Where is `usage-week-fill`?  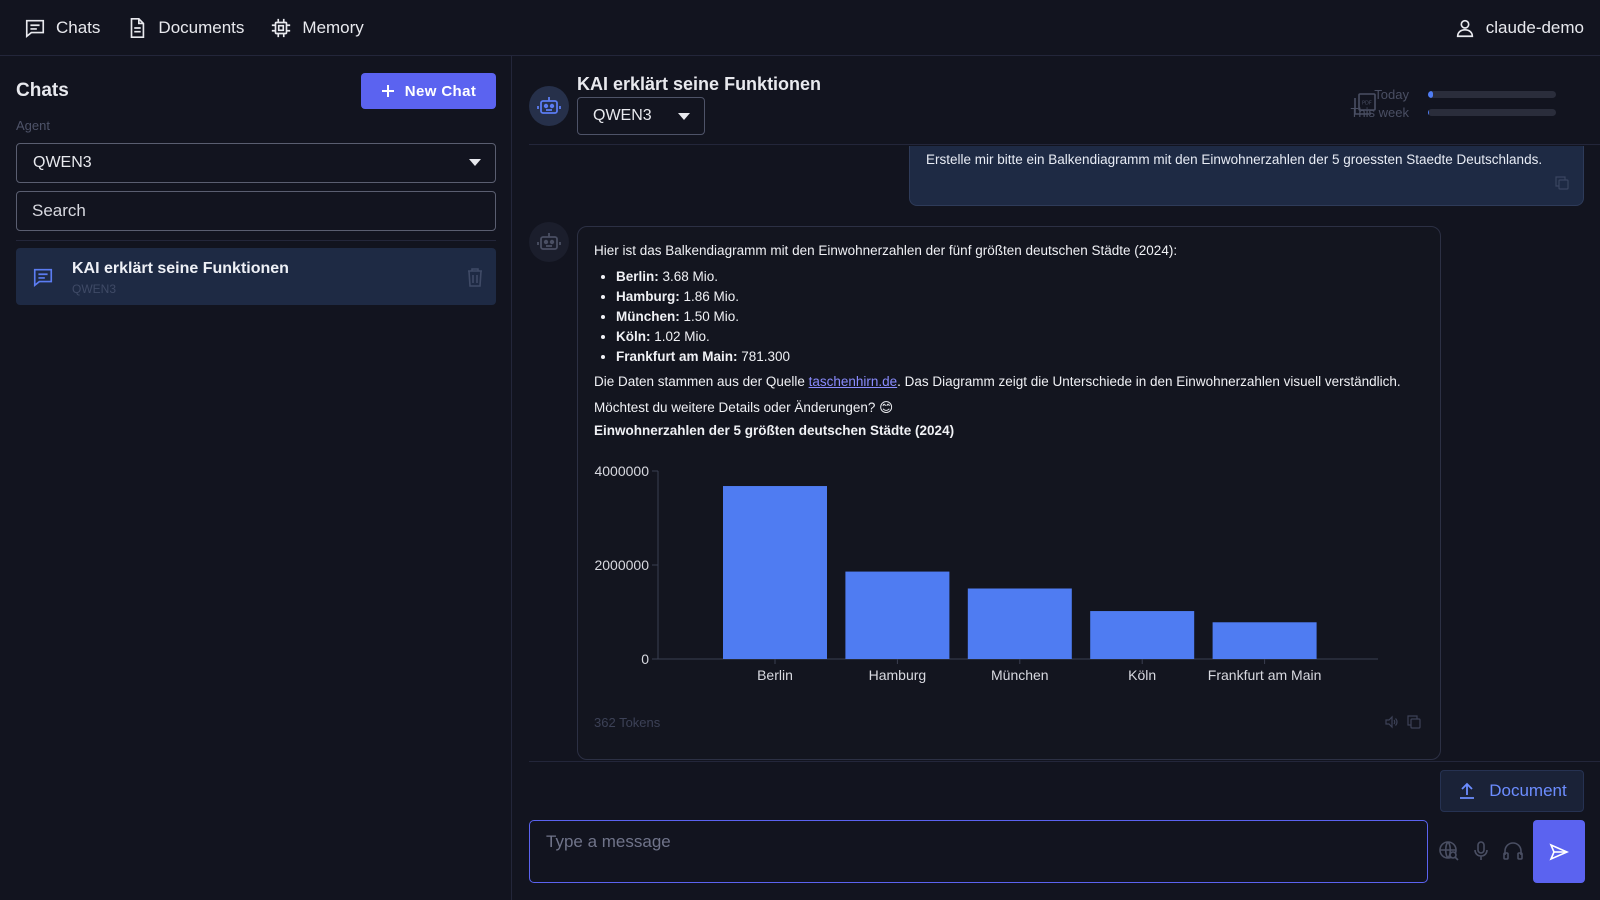 usage-week-fill is located at coordinates (1429, 112).